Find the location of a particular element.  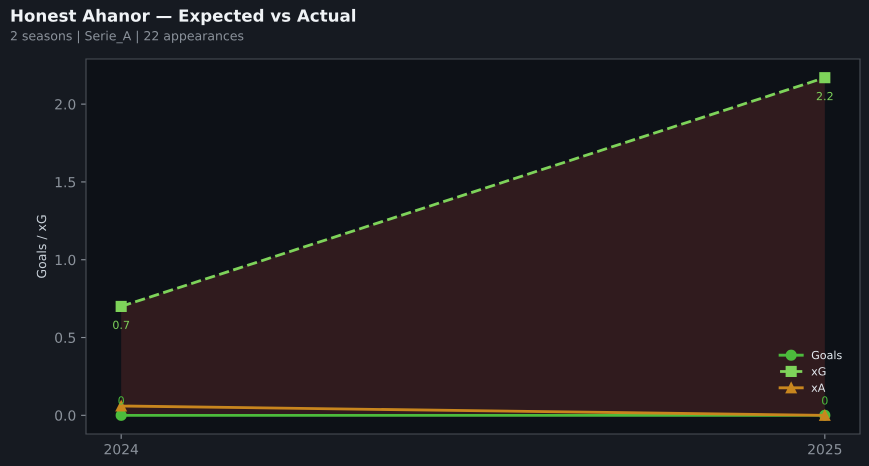

data-label: 2.2 is located at coordinates (824, 96).